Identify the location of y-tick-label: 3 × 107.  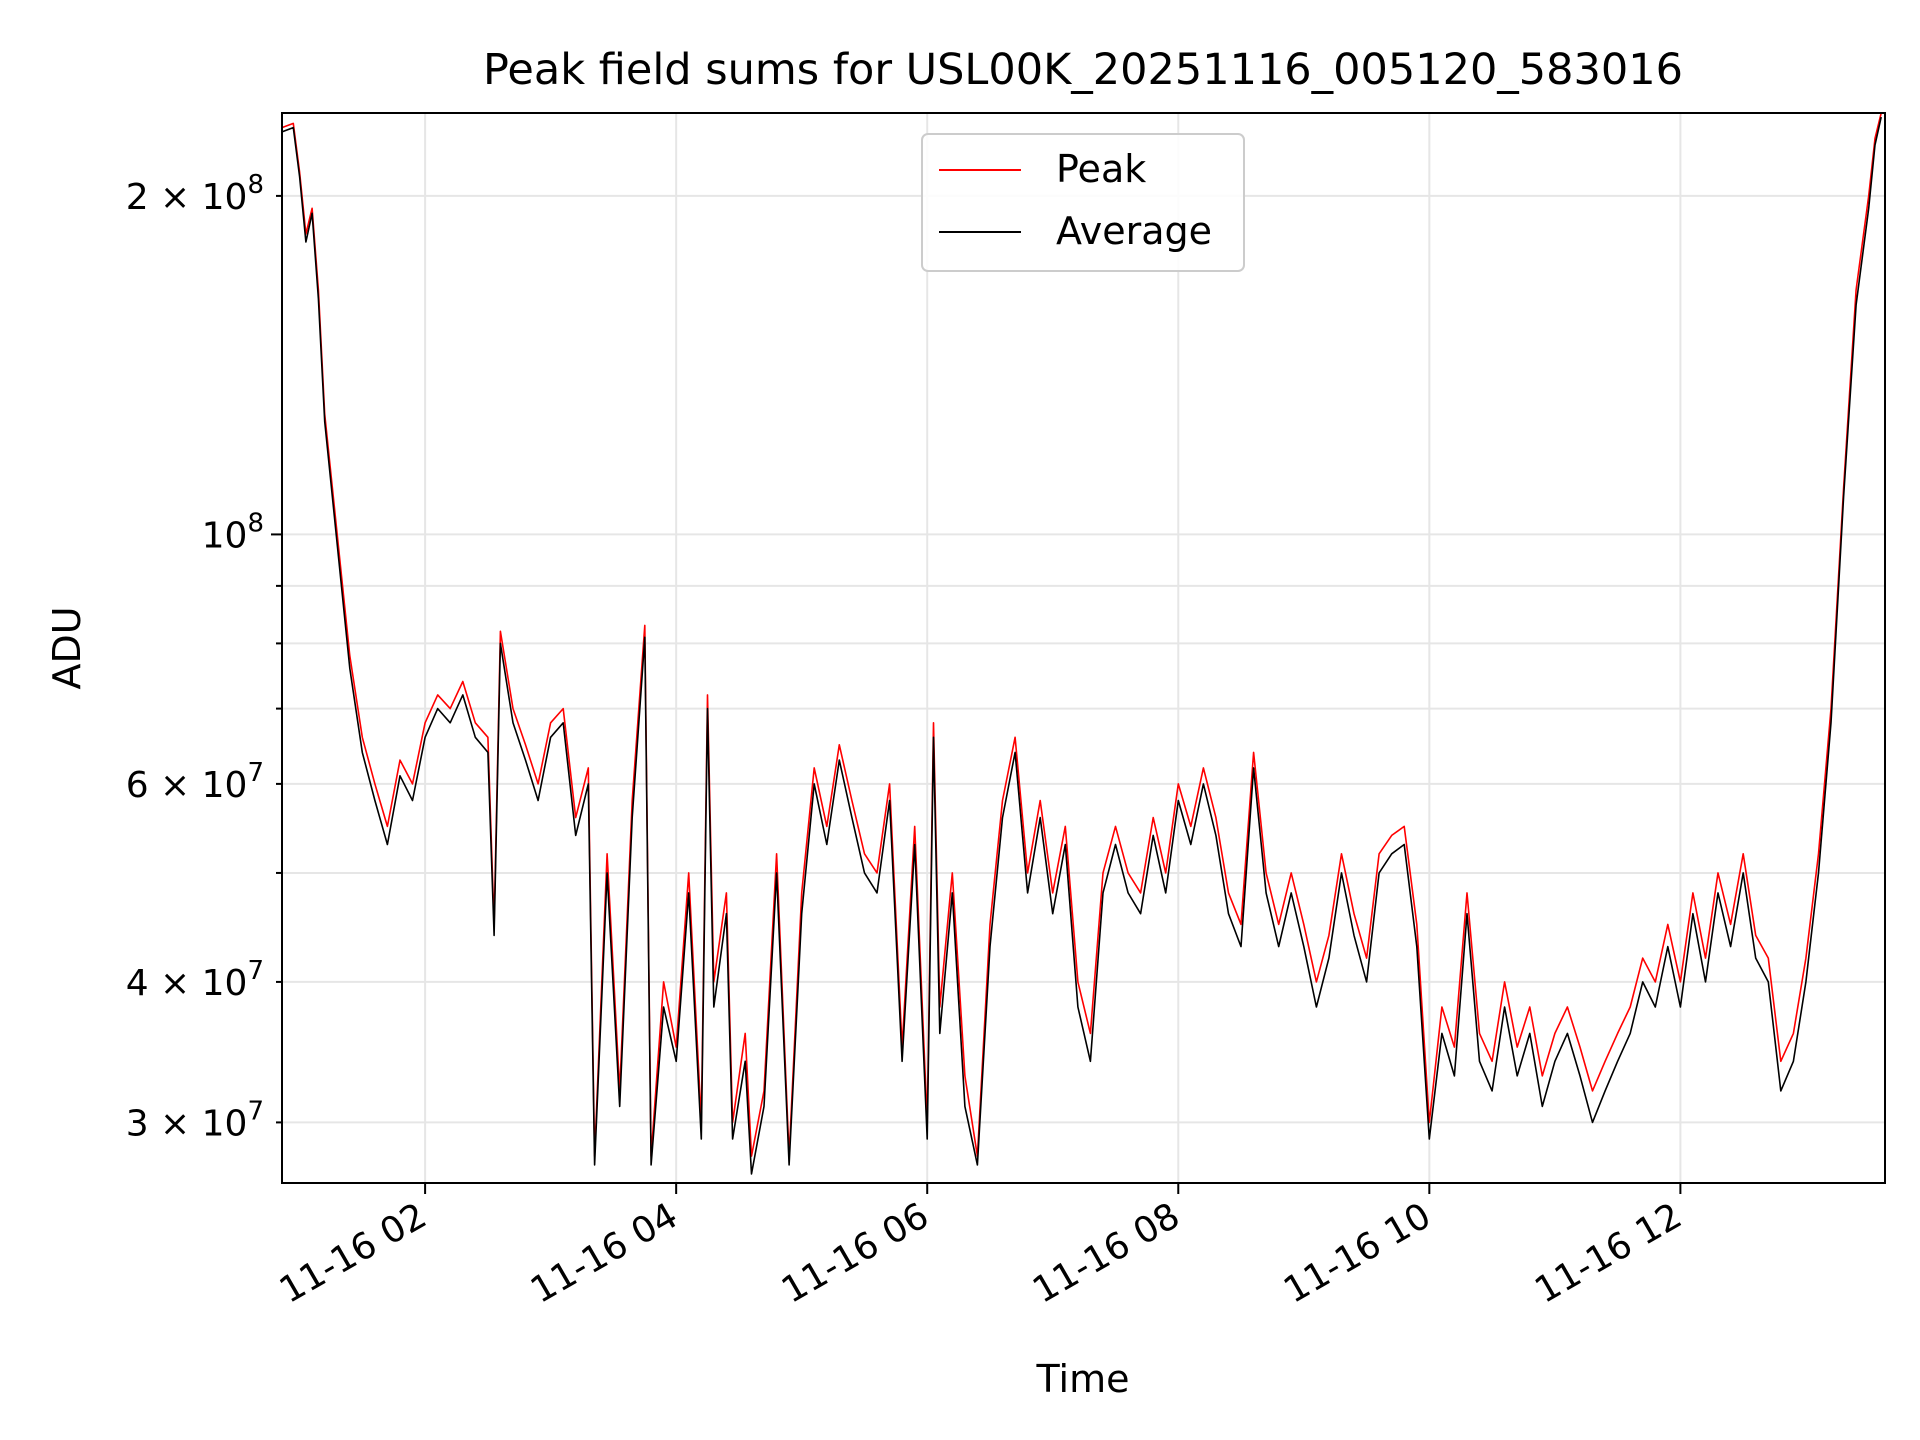
(195, 1120).